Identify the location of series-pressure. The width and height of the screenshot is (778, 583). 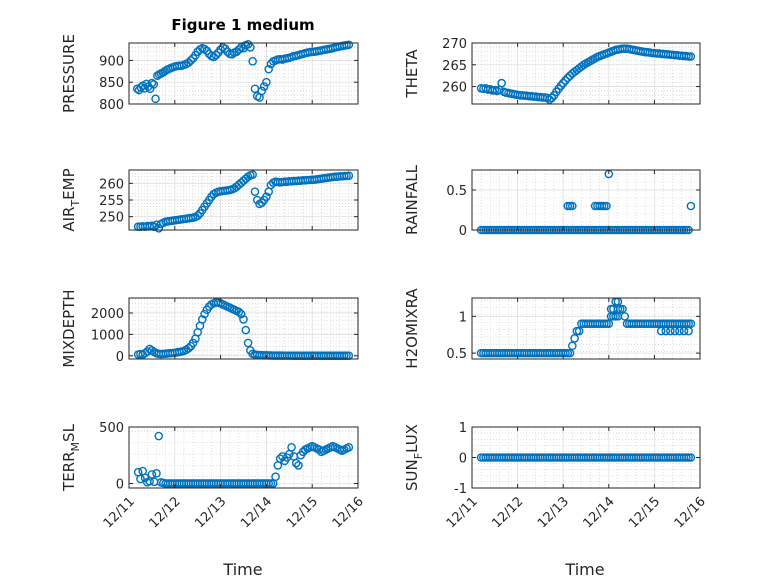
(243, 72).